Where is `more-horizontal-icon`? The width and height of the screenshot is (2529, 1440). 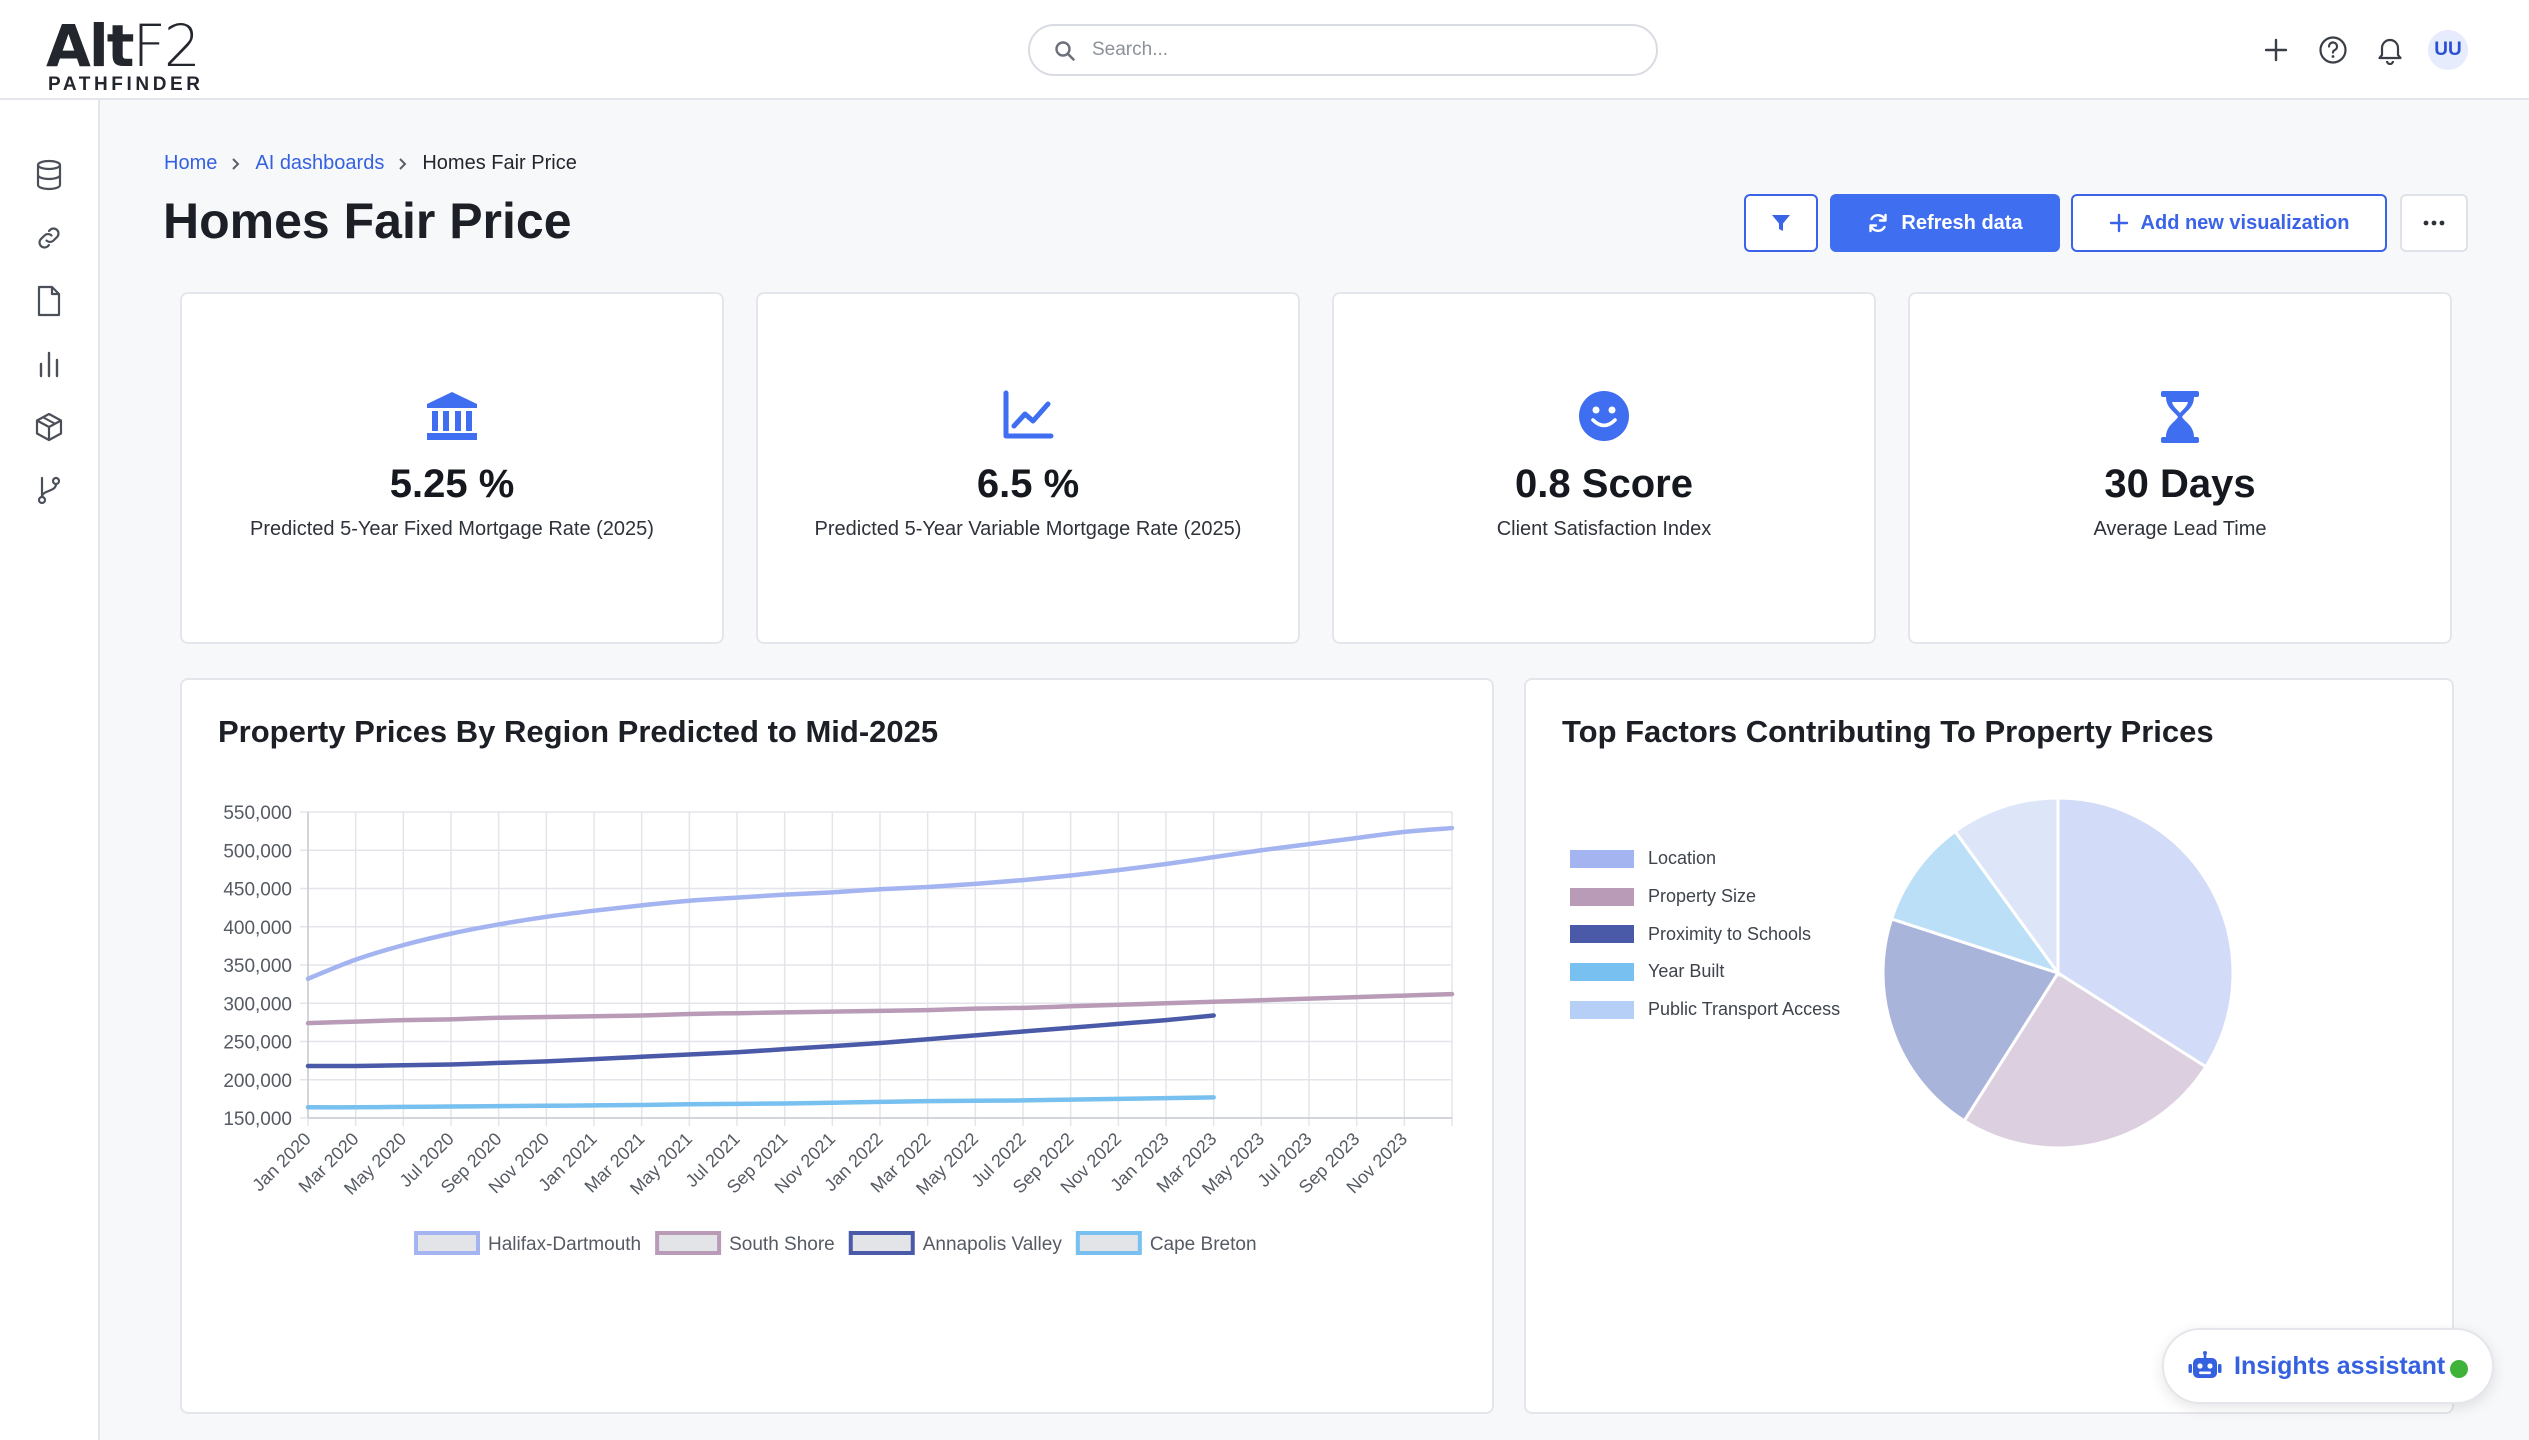 more-horizontal-icon is located at coordinates (2434, 223).